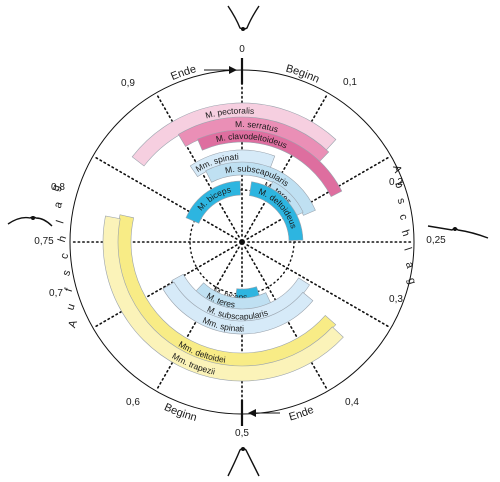 This screenshot has height=482, width=500. I want to click on center-pivot, so click(242, 242).